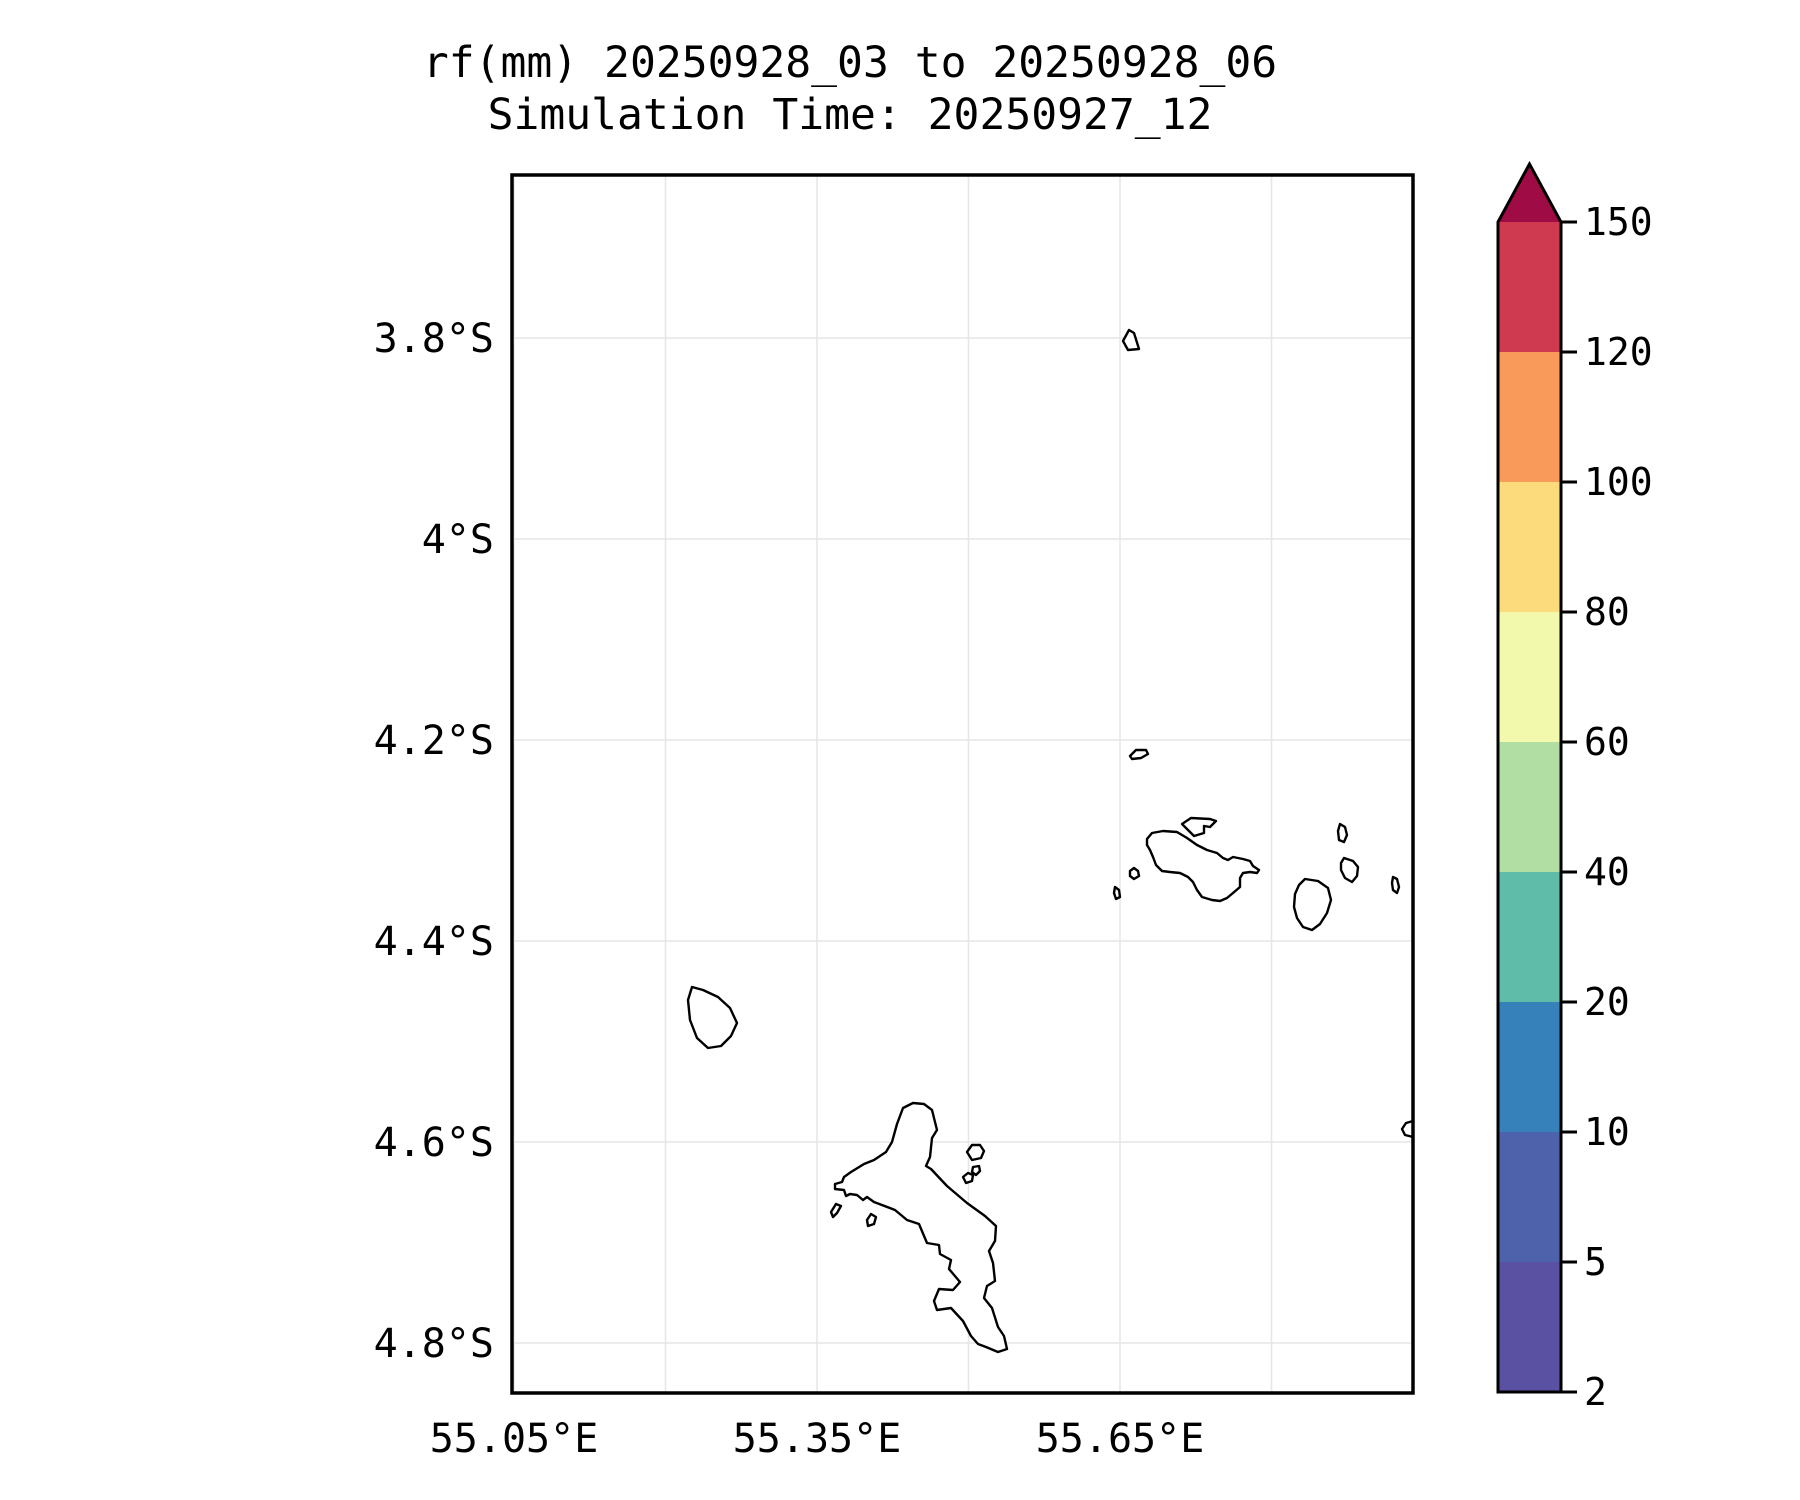 The image size is (1800, 1500). I want to click on x-tick-label: 55.05°E, so click(514, 1439).